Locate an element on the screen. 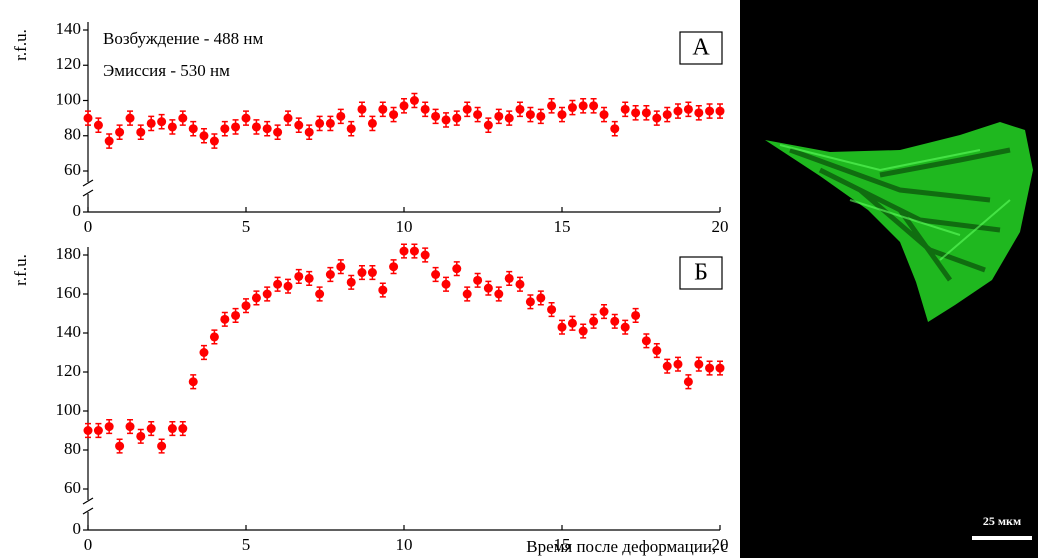 The image size is (1038, 558). x-tick-label: 15 is located at coordinates (562, 544).